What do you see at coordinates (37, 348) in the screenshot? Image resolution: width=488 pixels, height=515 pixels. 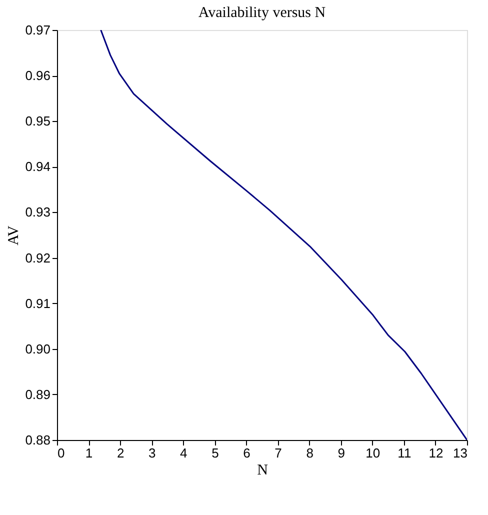 I see `y-tick-label: 0.90` at bounding box center [37, 348].